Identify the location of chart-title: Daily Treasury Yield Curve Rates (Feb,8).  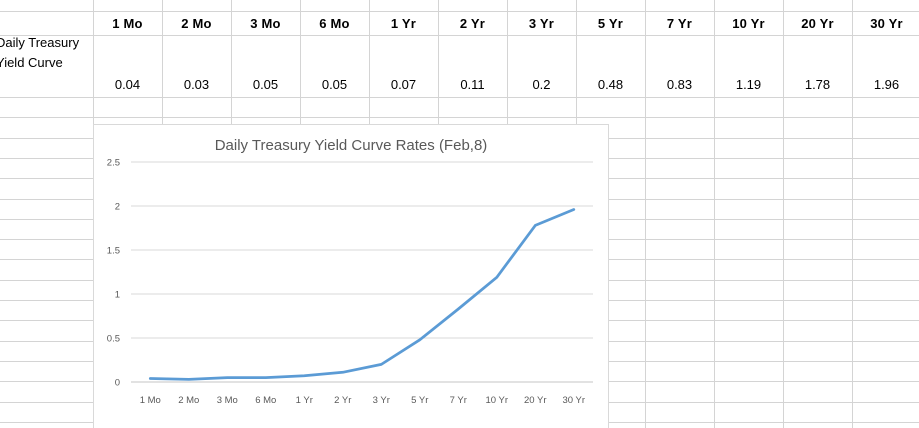
(351, 145).